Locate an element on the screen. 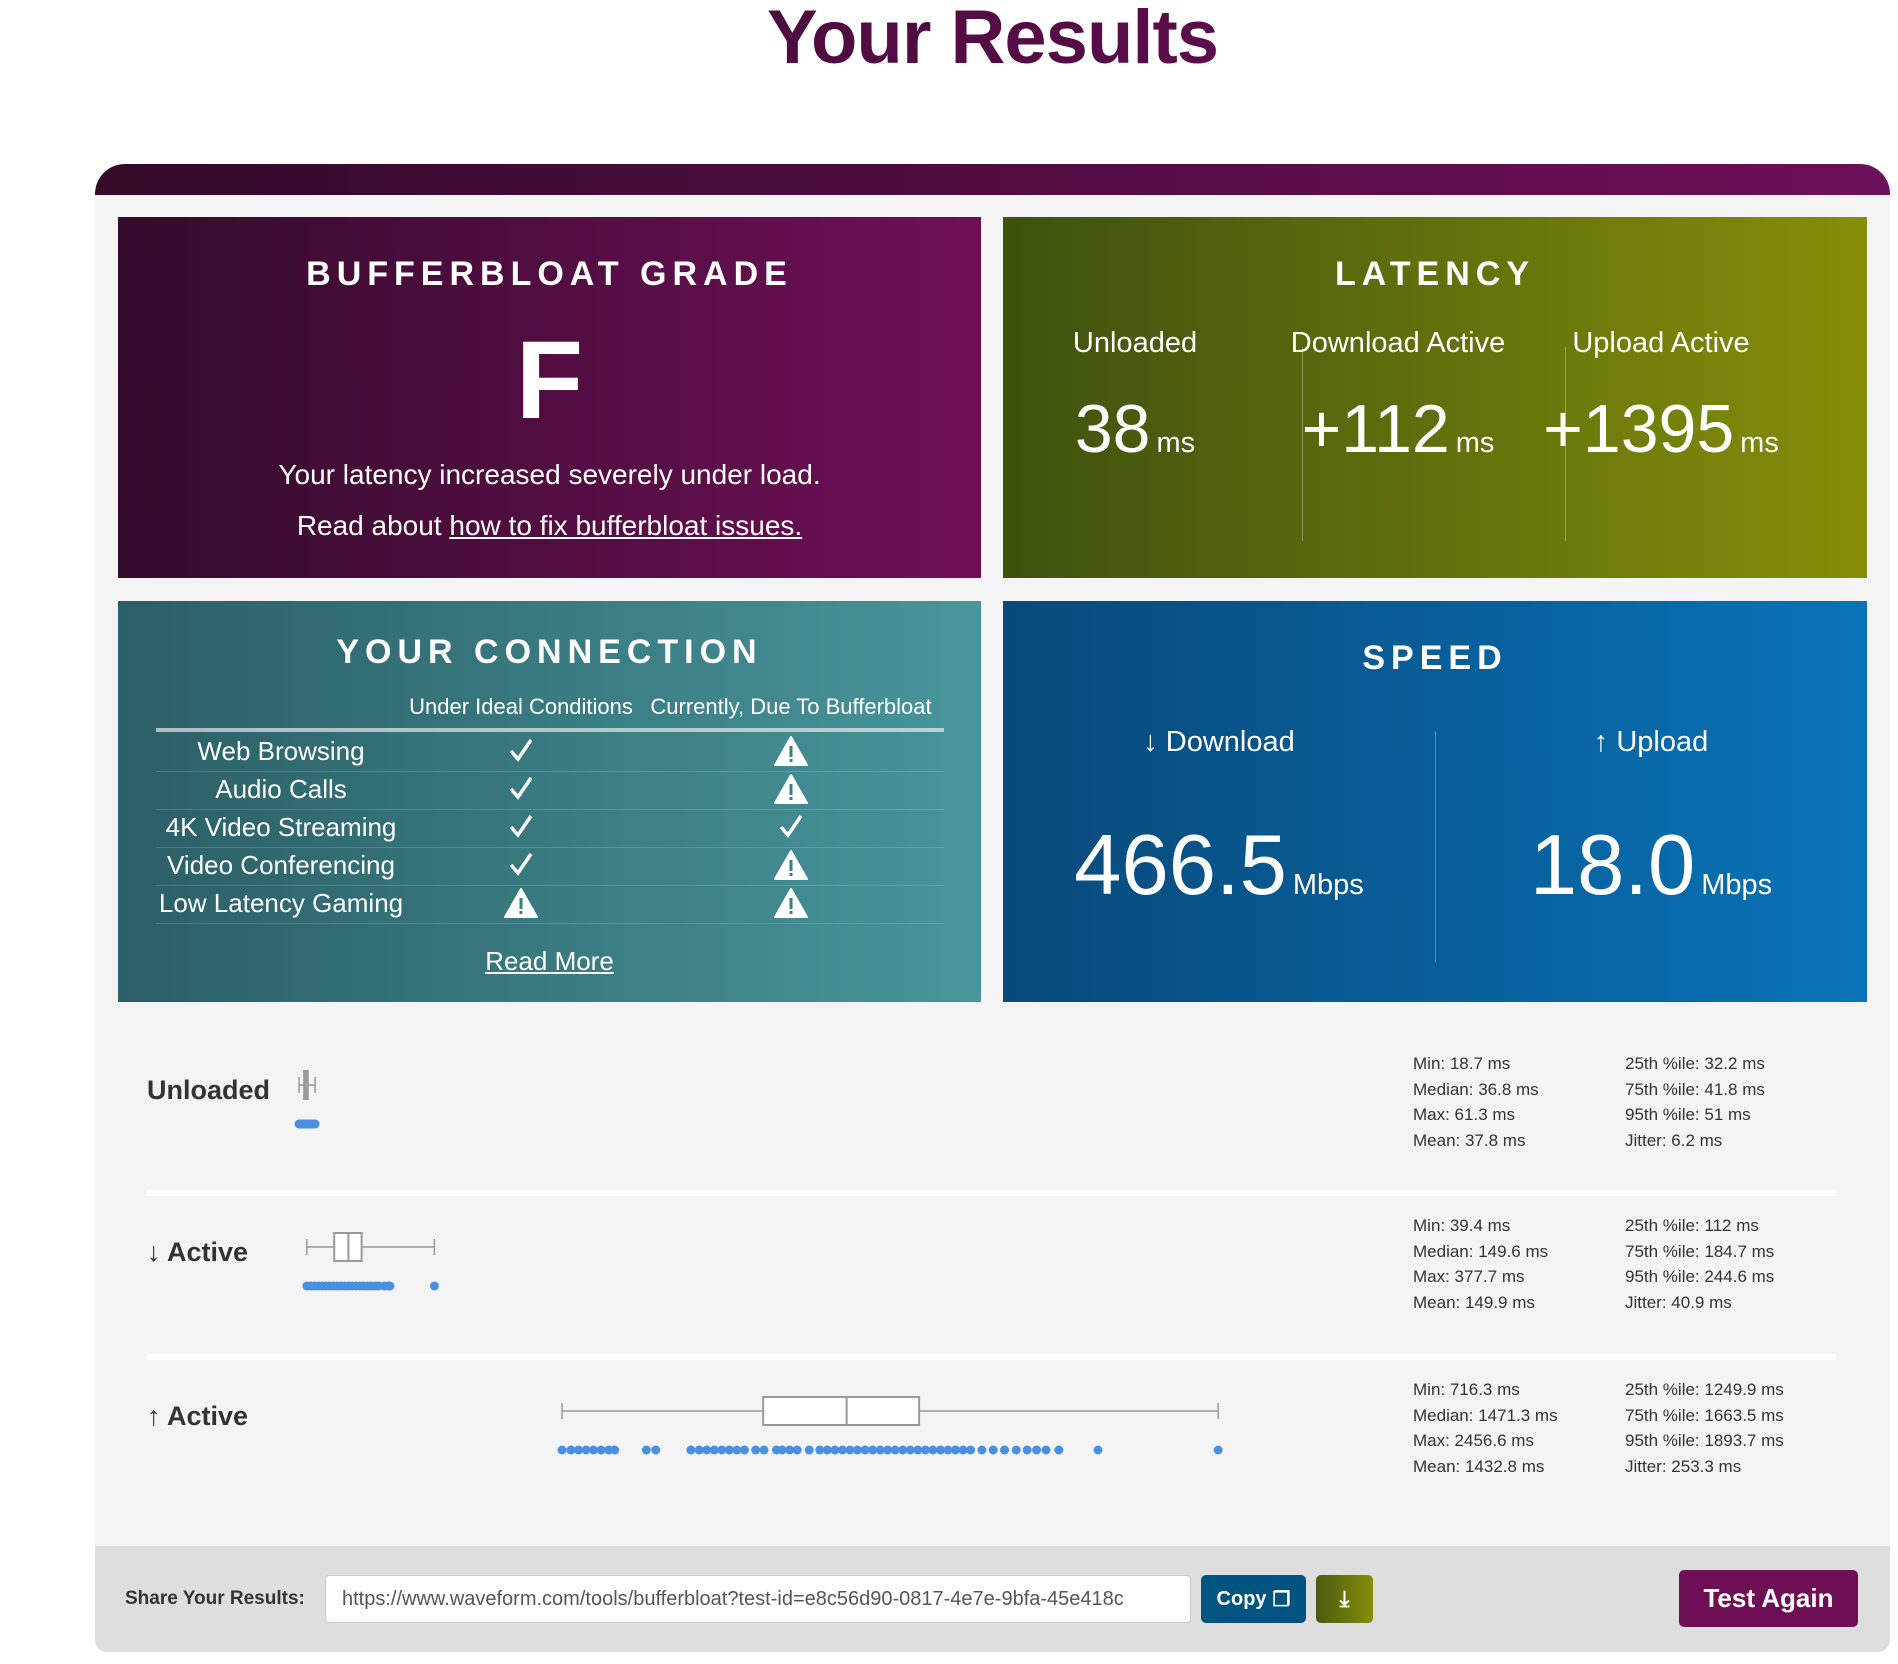 The height and width of the screenshot is (1664, 1898). connection-row: 4K Video Streaming is located at coordinates (550, 829).